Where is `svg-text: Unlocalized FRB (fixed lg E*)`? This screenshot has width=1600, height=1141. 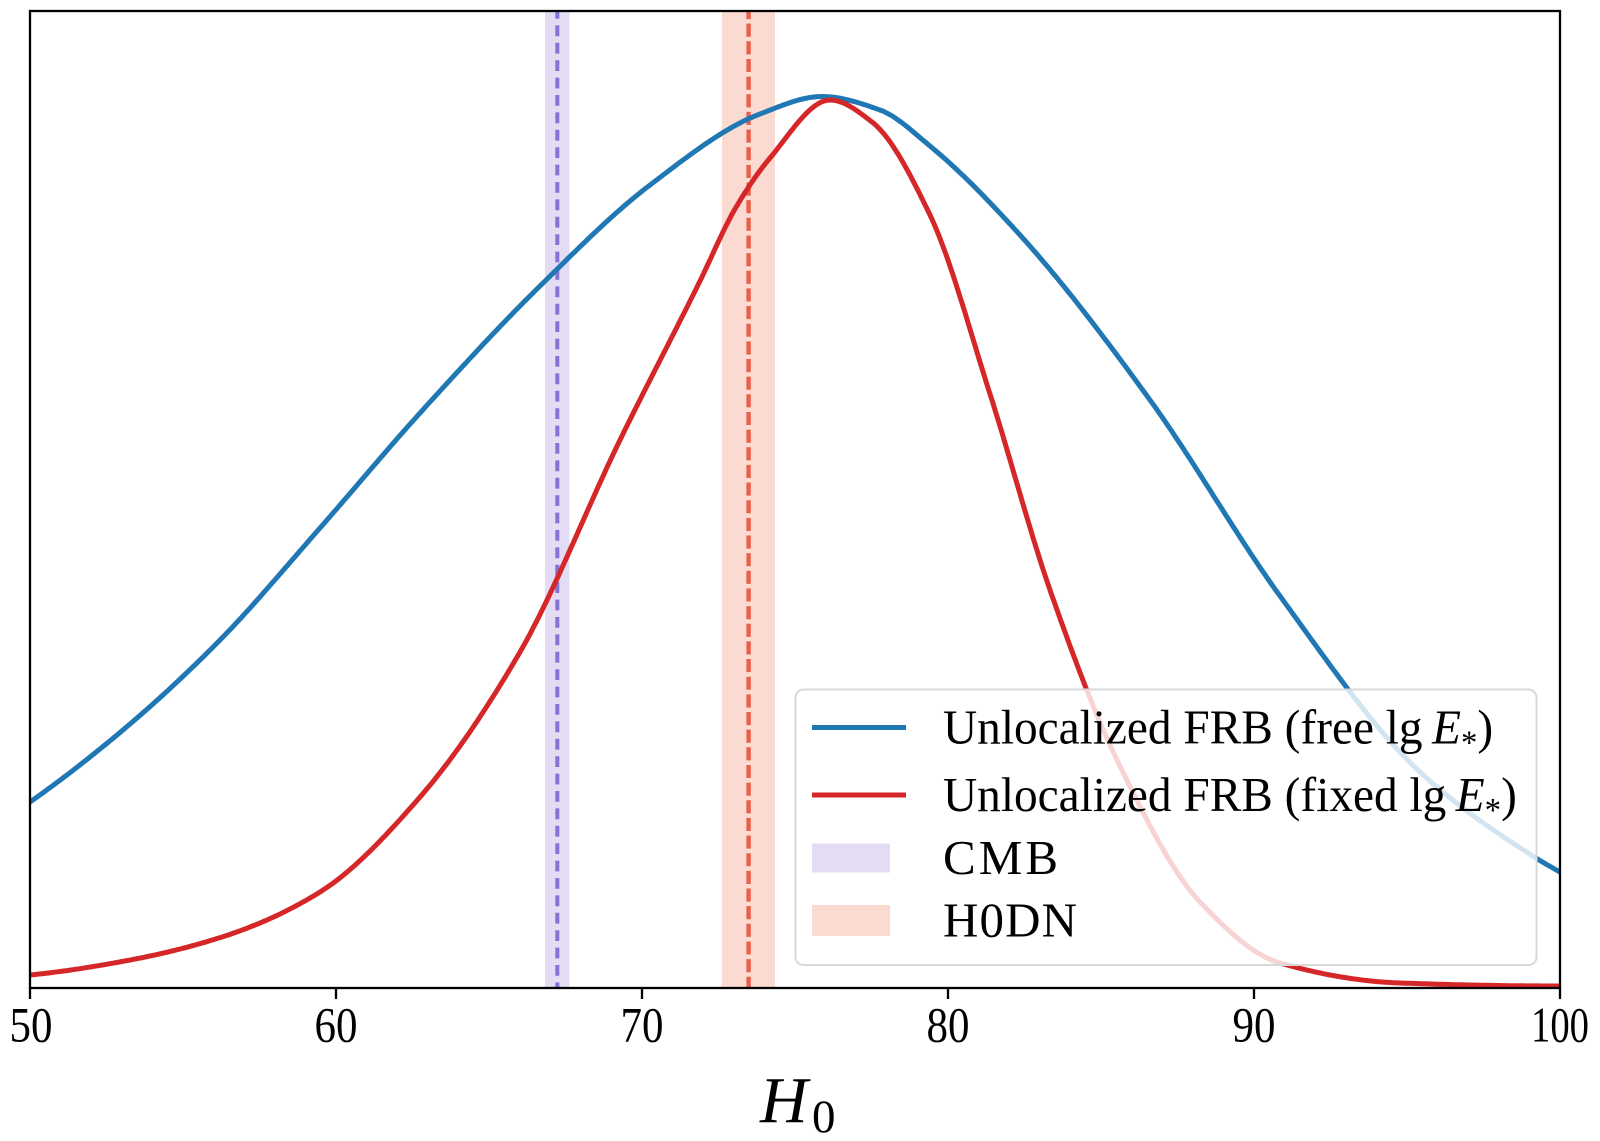
svg-text: Unlocalized FRB (fixed lg E*) is located at coordinates (1230, 798).